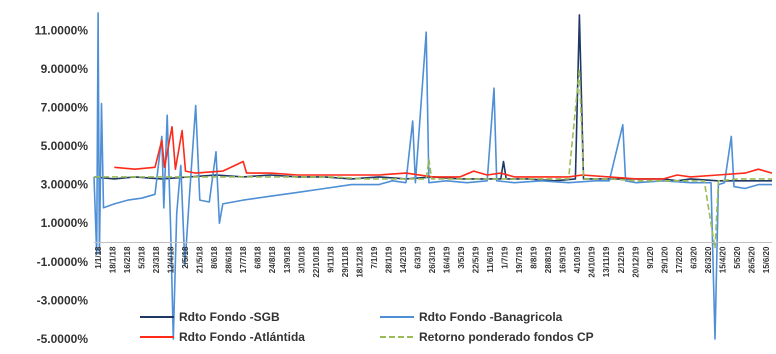 Image resolution: width=776 pixels, height=354 pixels. I want to click on y-tick-label: 3.0000%, so click(65, 185).